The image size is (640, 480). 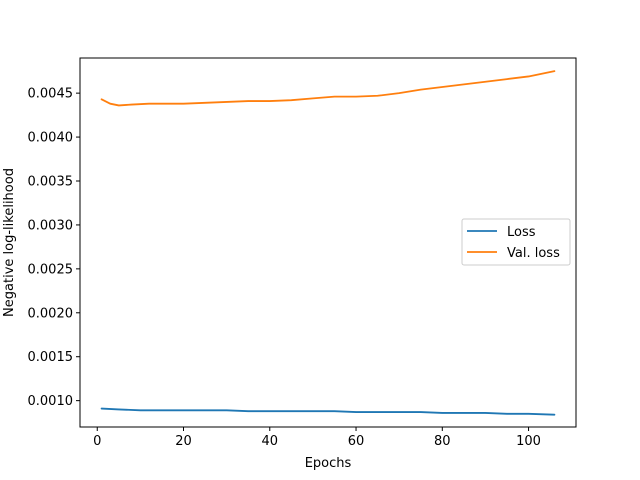 What do you see at coordinates (9, 242) in the screenshot?
I see `y-axis-label: Negative log-likelihood` at bounding box center [9, 242].